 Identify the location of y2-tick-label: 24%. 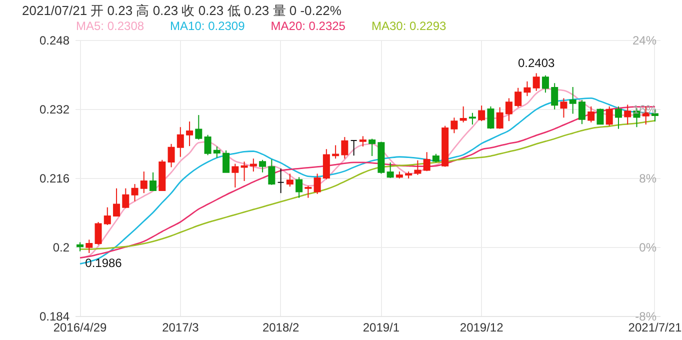
(644, 41).